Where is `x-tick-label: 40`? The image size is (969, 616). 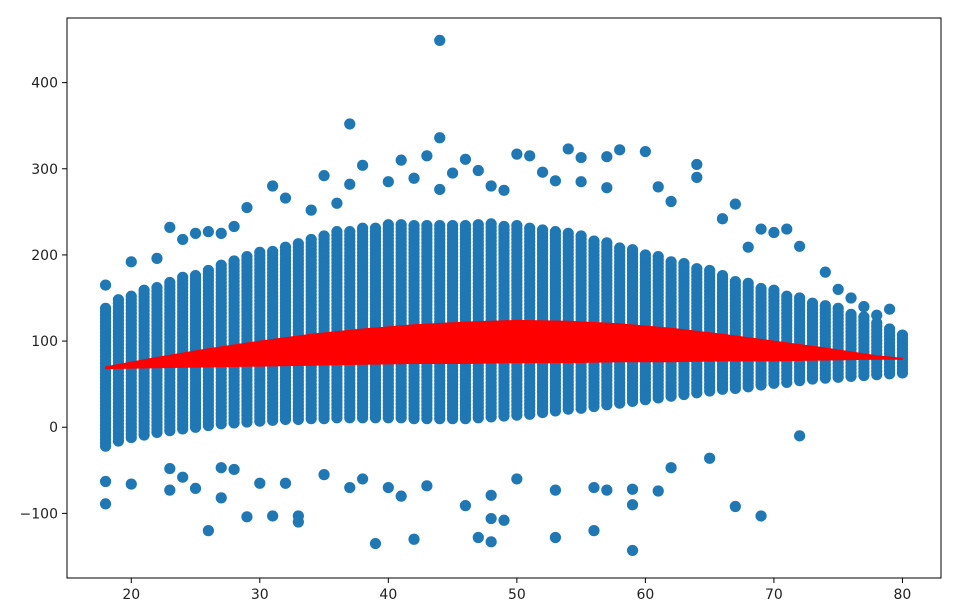 x-tick-label: 40 is located at coordinates (388, 595).